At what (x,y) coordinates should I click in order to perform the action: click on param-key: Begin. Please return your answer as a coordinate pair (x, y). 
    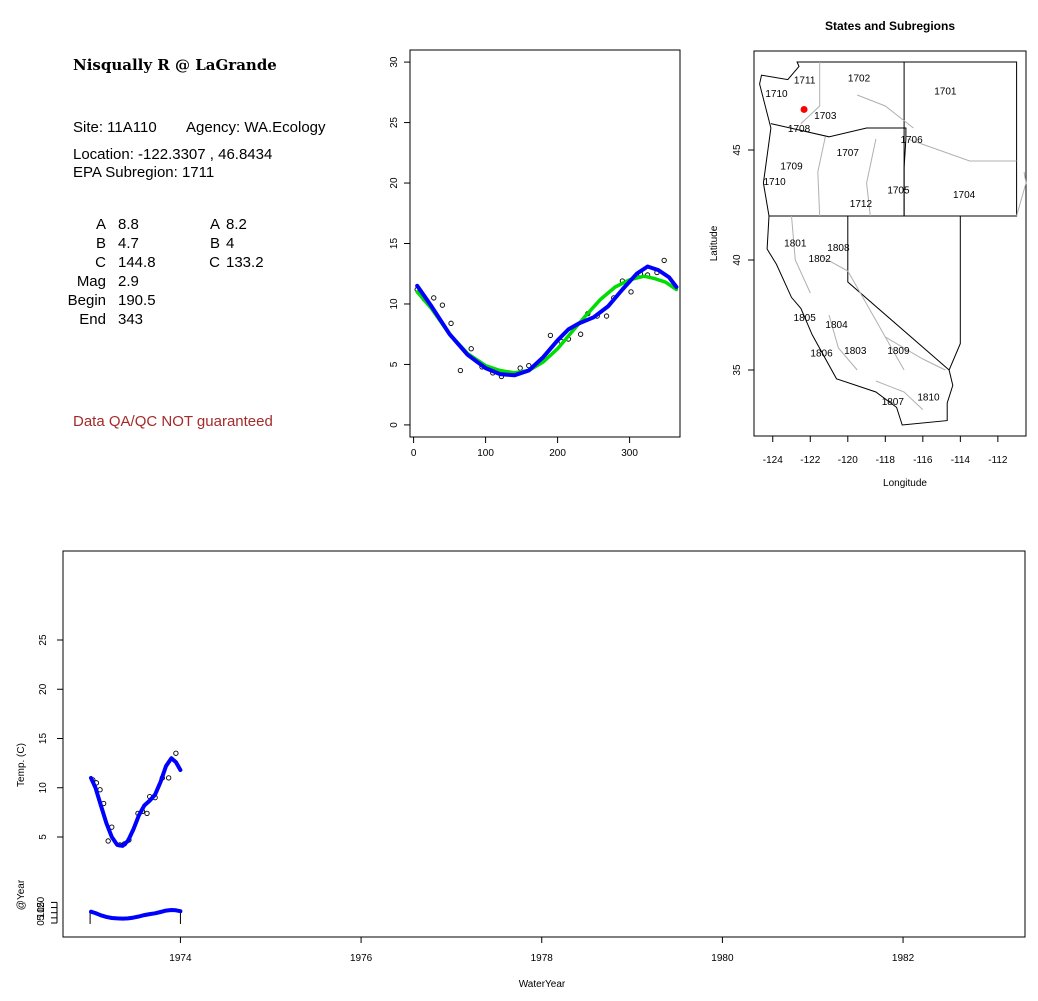
    Looking at the image, I should click on (86, 300).